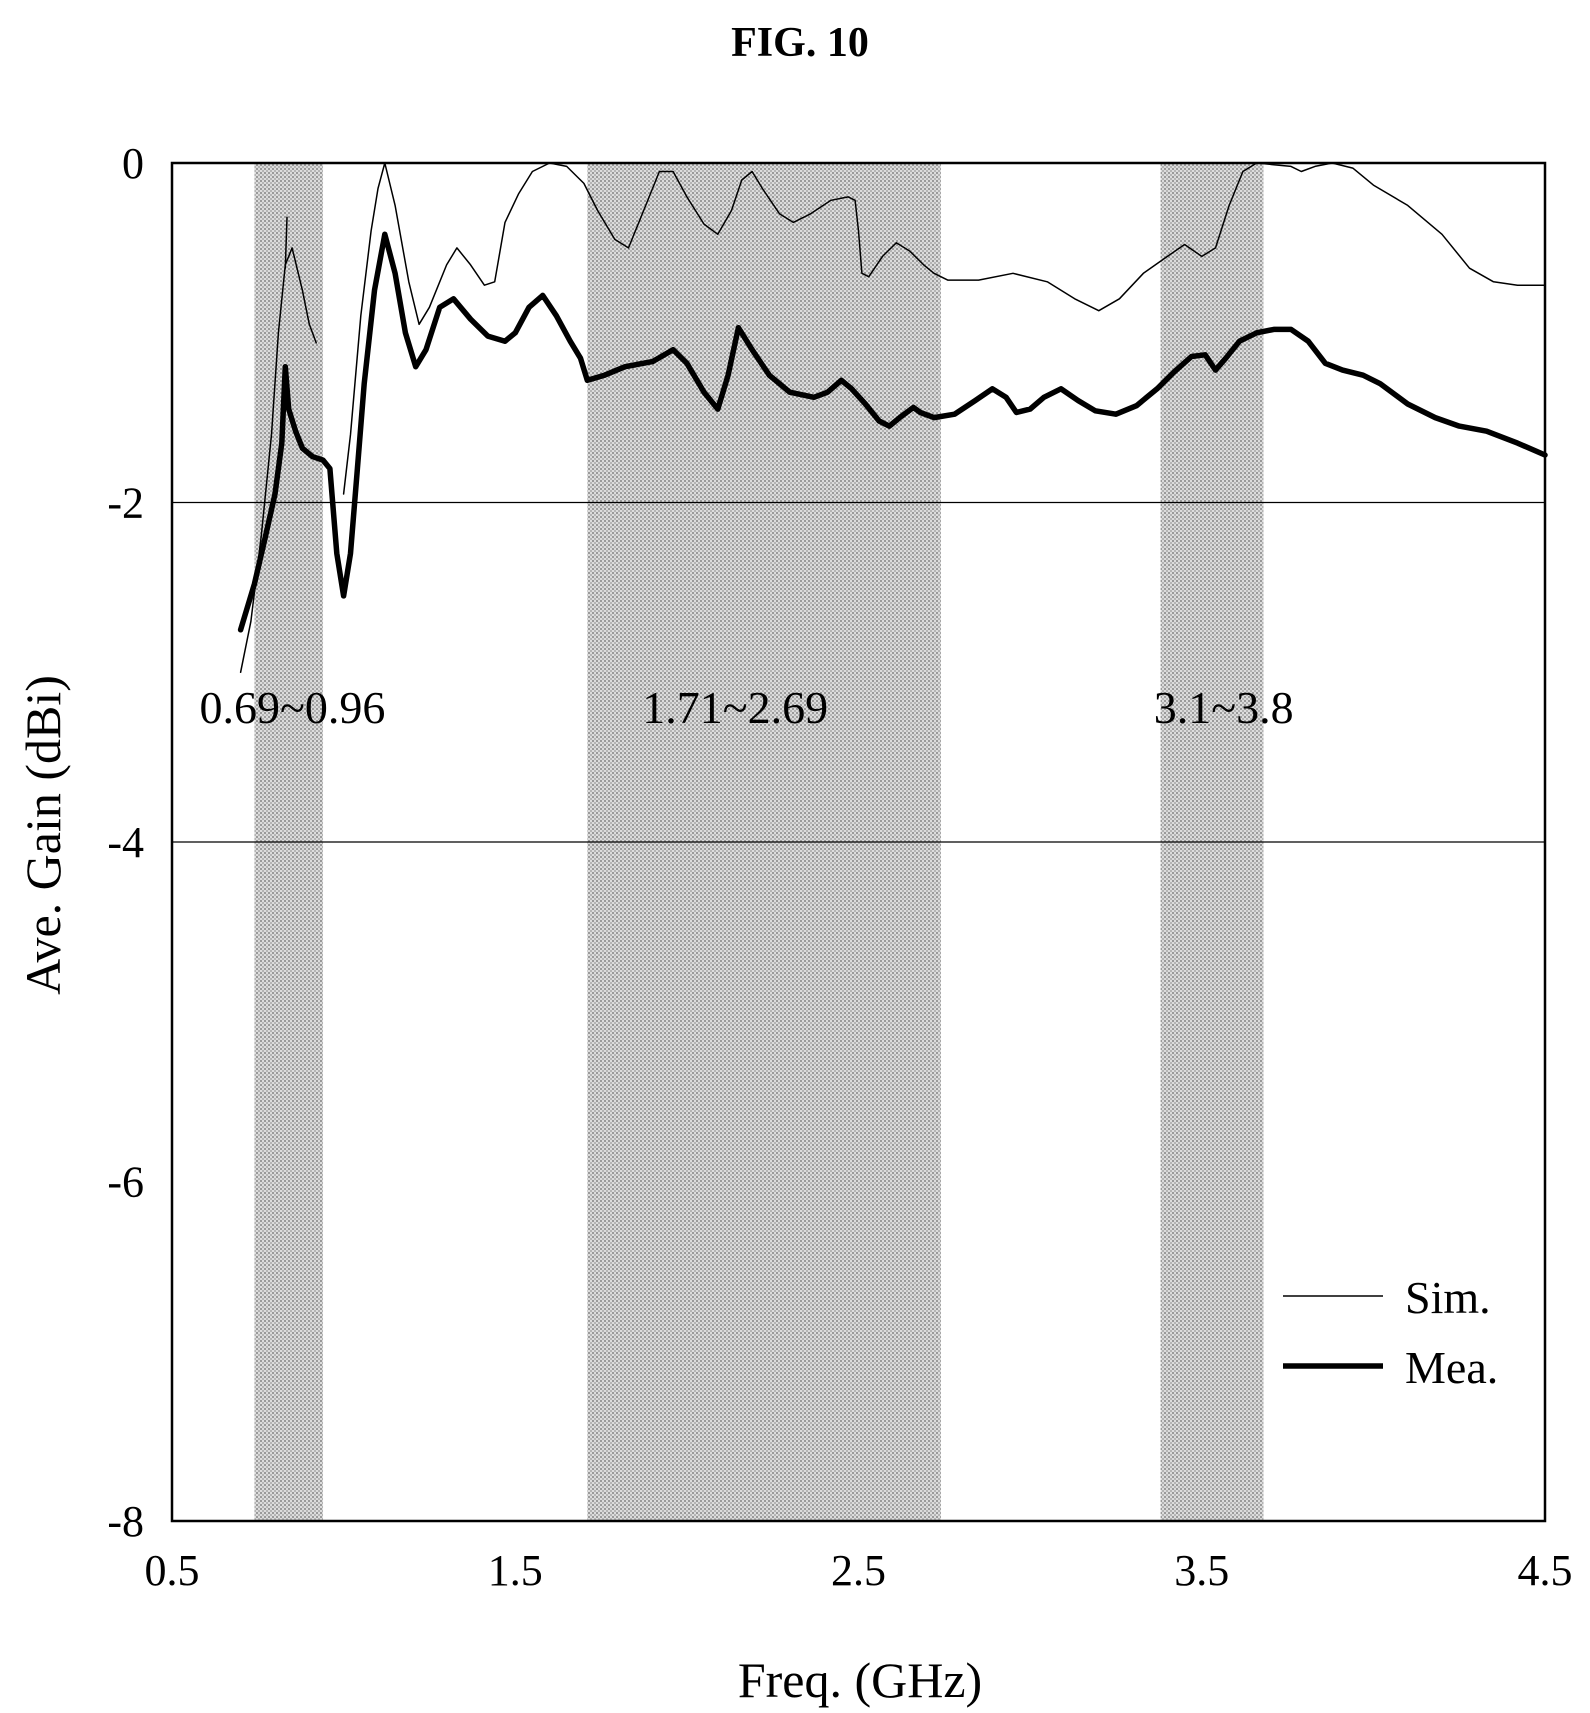 The height and width of the screenshot is (1713, 1590). What do you see at coordinates (1224, 707) in the screenshot?
I see `band-label-3: 3.1~3.8` at bounding box center [1224, 707].